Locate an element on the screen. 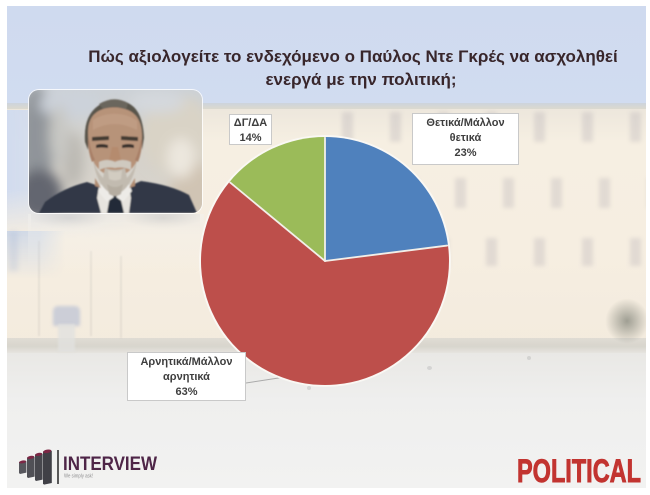 Image resolution: width=650 pixels, height=495 pixels. svg-text: INTERVIEW is located at coordinates (110, 464).